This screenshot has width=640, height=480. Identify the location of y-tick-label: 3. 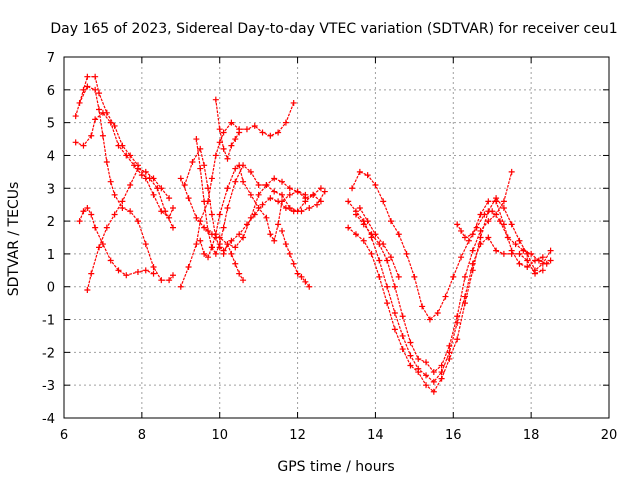
(51, 189).